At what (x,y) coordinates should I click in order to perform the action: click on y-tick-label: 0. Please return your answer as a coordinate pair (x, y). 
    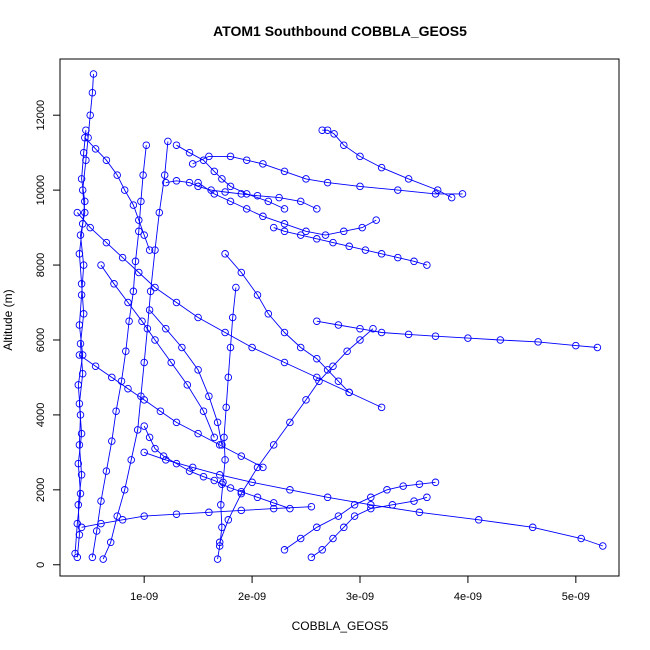
    Looking at the image, I should click on (41, 565).